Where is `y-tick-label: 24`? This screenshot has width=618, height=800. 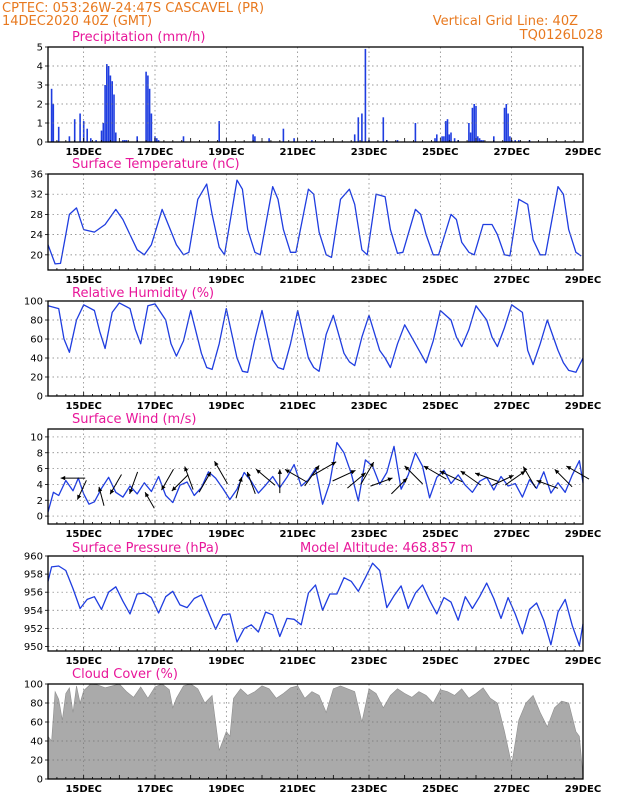 y-tick-label: 24 is located at coordinates (36, 235).